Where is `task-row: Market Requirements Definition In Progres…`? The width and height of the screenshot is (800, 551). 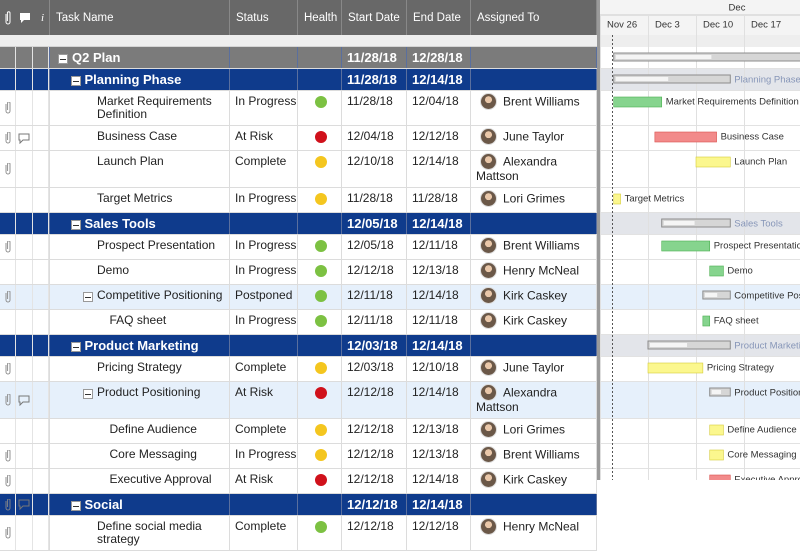
task-row: Market Requirements Definition In Progres… is located at coordinates (298, 108).